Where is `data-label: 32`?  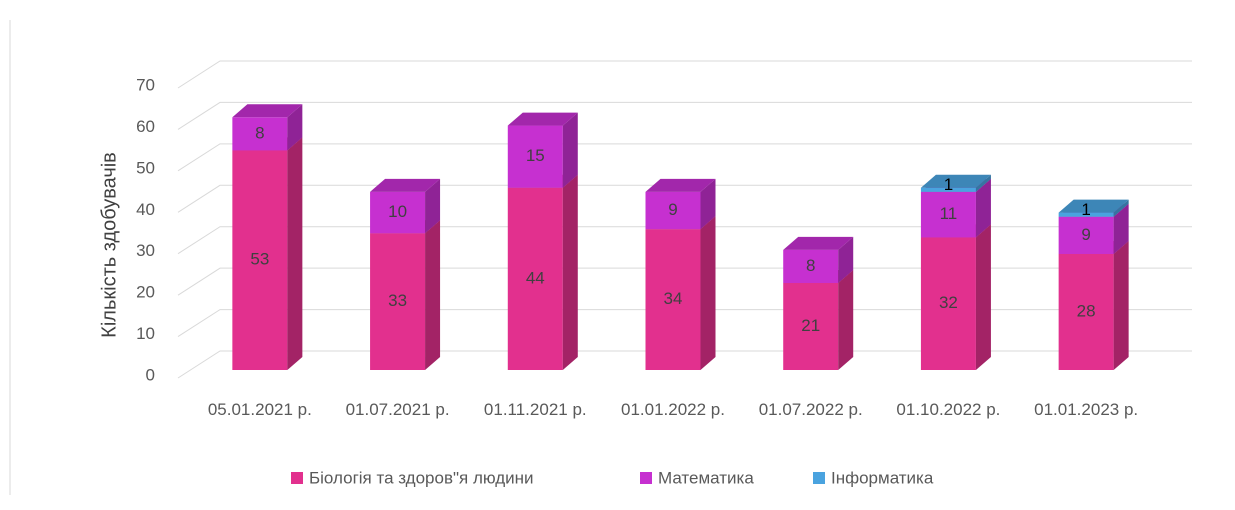
data-label: 32 is located at coordinates (948, 302).